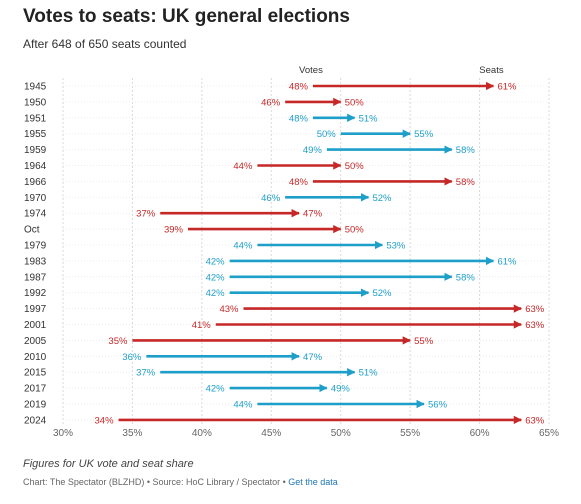 The height and width of the screenshot is (504, 581). What do you see at coordinates (313, 482) in the screenshot?
I see `get-the-data-link: Get the data` at bounding box center [313, 482].